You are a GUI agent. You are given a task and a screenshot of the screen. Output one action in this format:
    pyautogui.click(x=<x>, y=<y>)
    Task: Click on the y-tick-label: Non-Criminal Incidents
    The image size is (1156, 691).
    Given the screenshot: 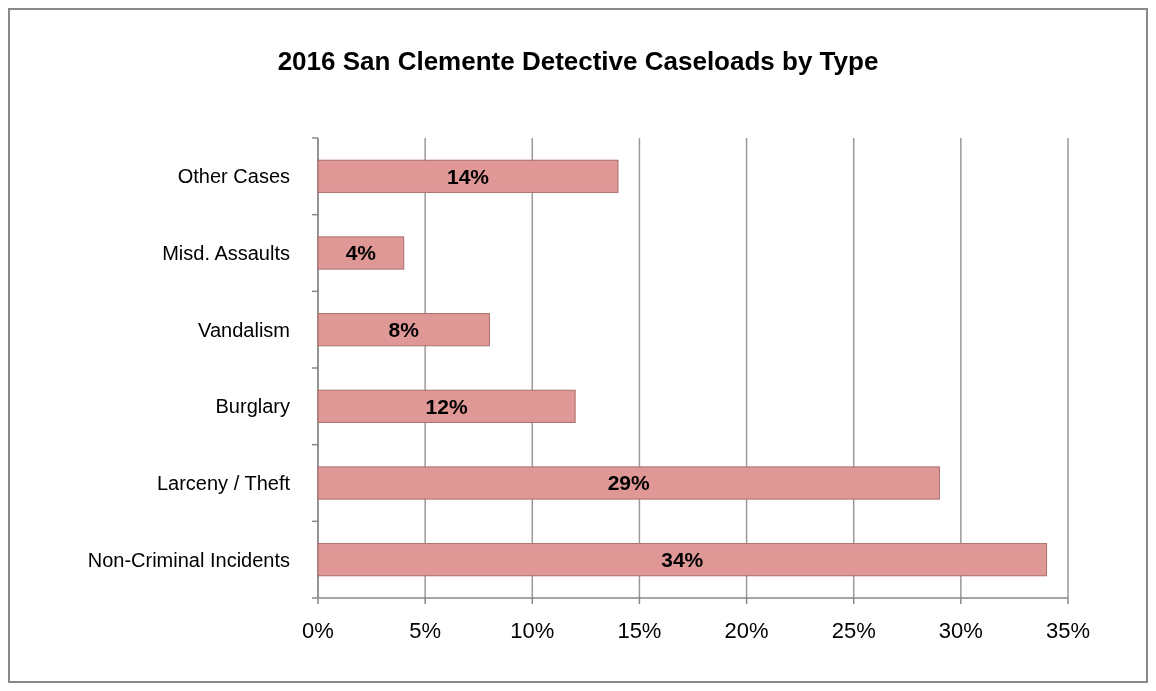 What is the action you would take?
    pyautogui.click(x=188, y=559)
    